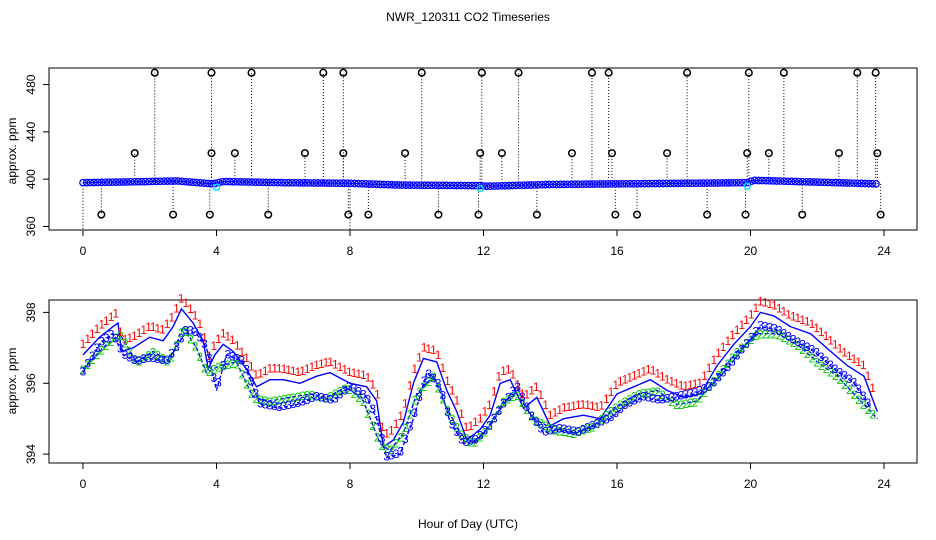 This screenshot has height=540, width=936. I want to click on raw-y-tick-label: 440, so click(31, 132).